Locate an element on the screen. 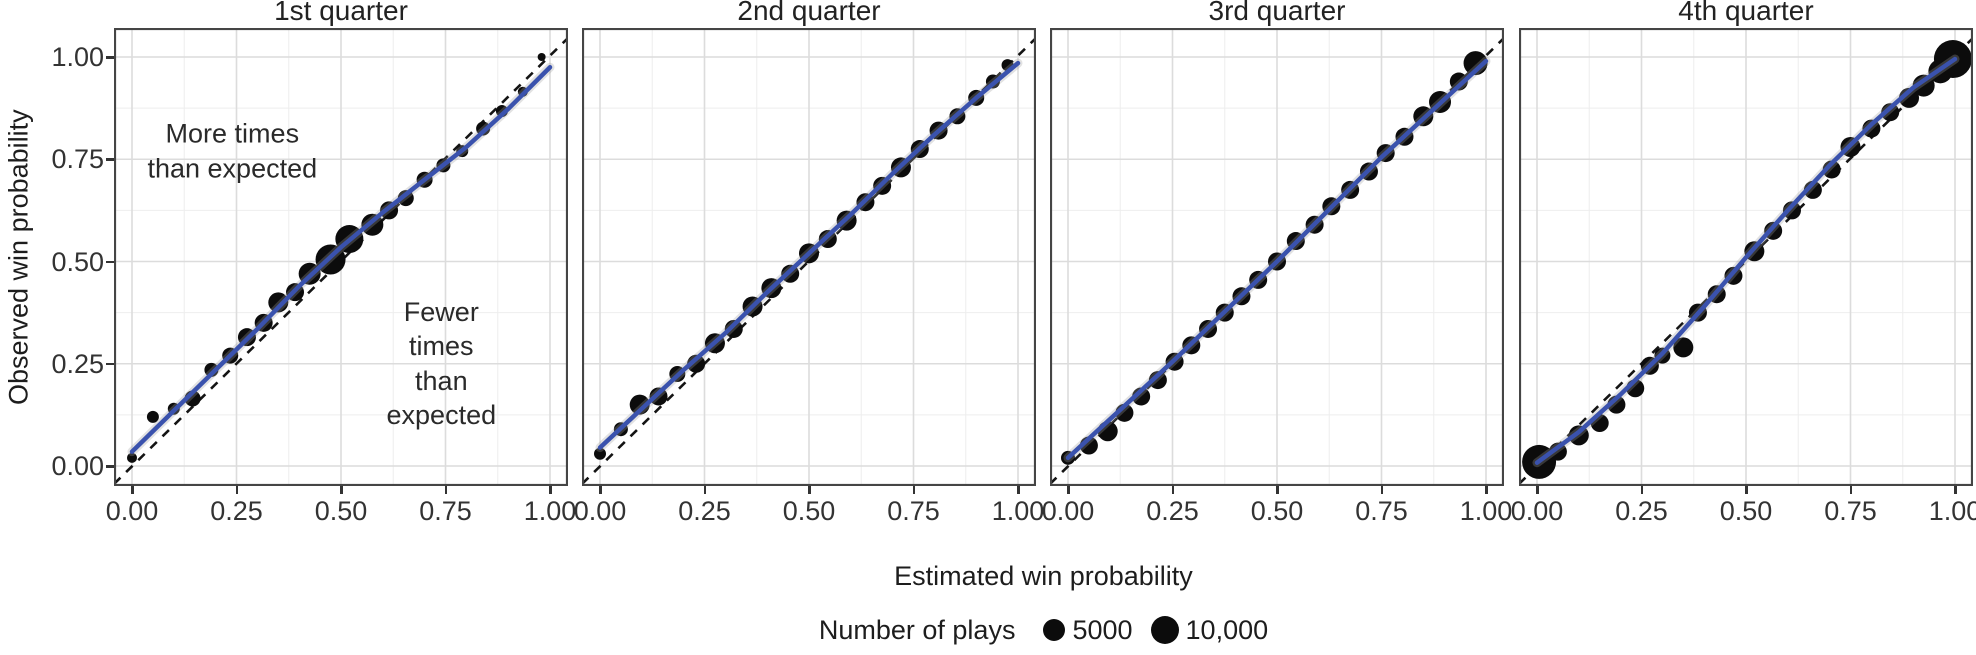  size-legend: Number of plays 5000 10,000 is located at coordinates (1043, 630).